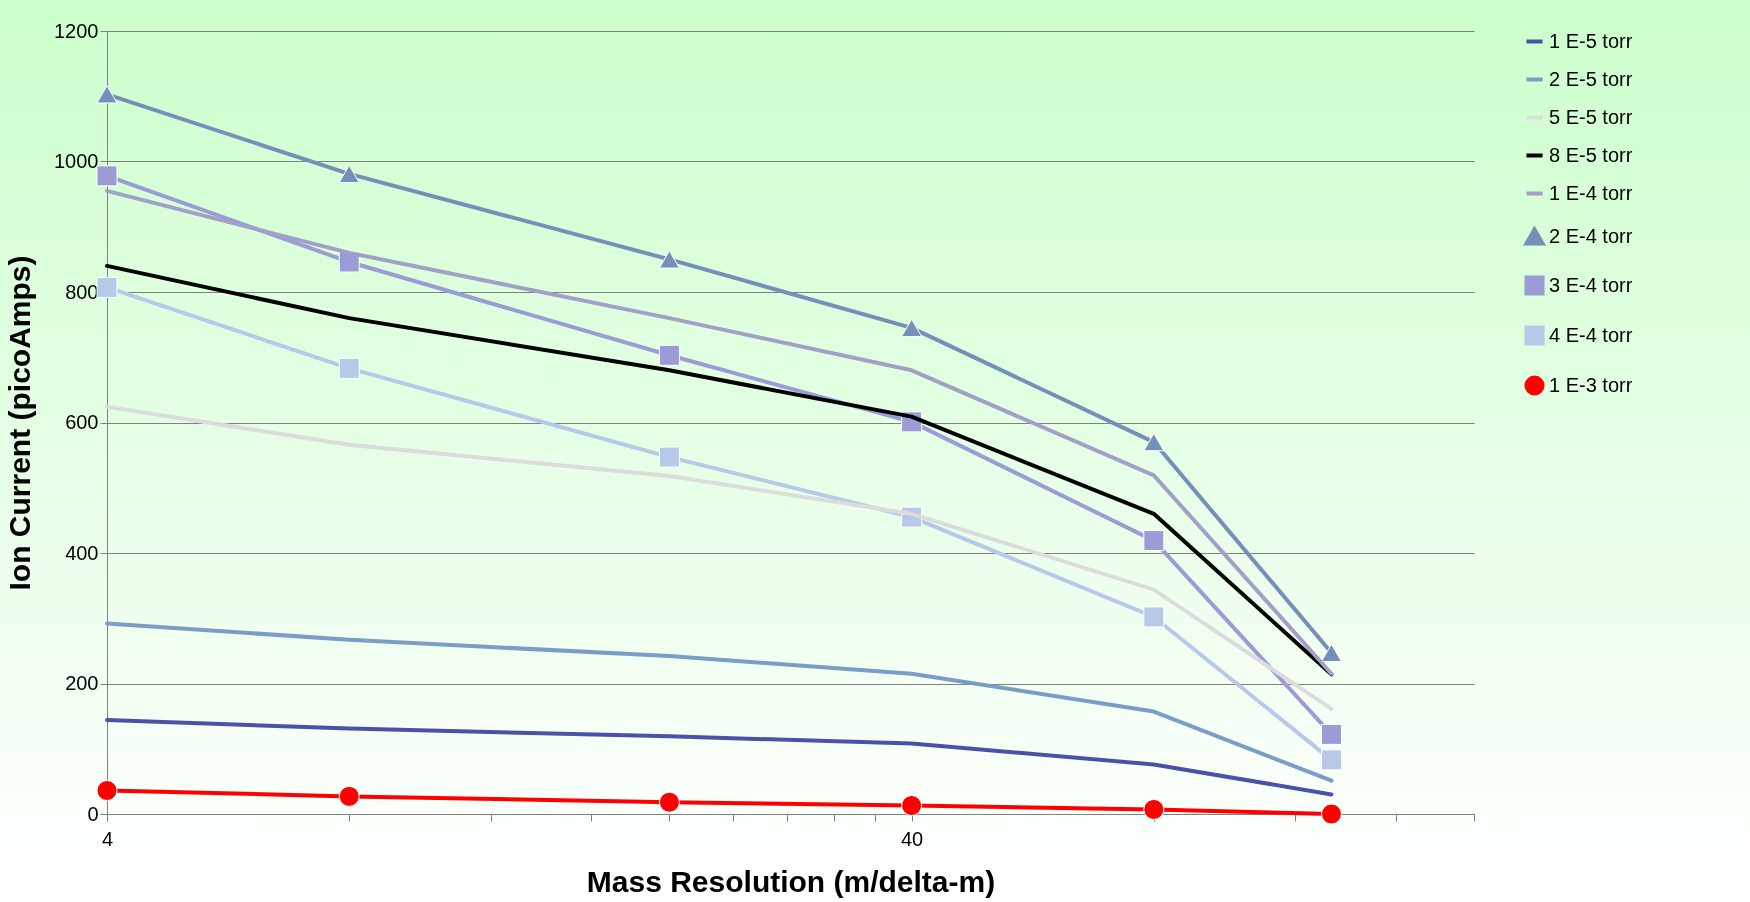  Describe the element at coordinates (912, 838) in the screenshot. I see `x-tick-label: 40` at that location.